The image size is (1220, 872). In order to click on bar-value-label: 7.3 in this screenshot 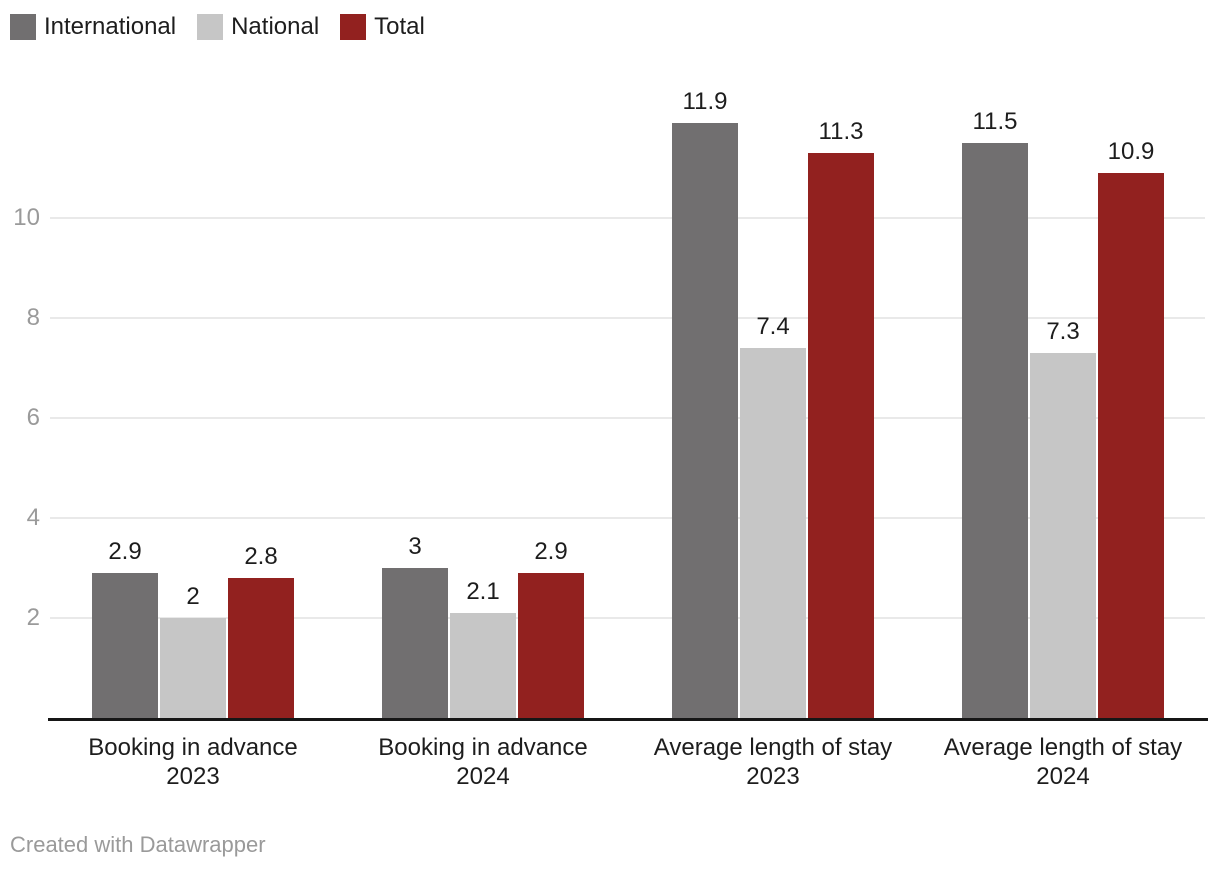, I will do `click(1063, 331)`.